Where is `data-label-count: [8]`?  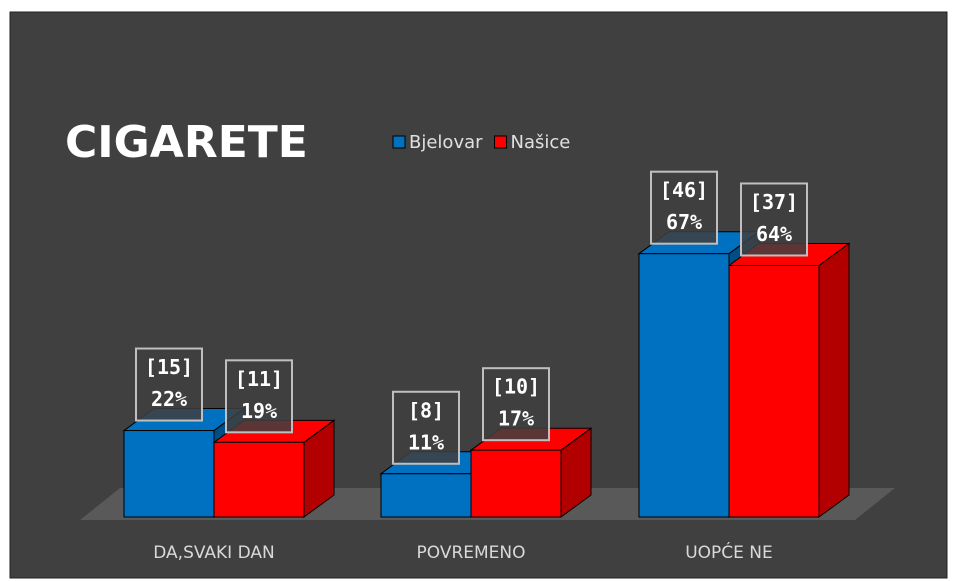
data-label-count: [8] is located at coordinates (426, 410).